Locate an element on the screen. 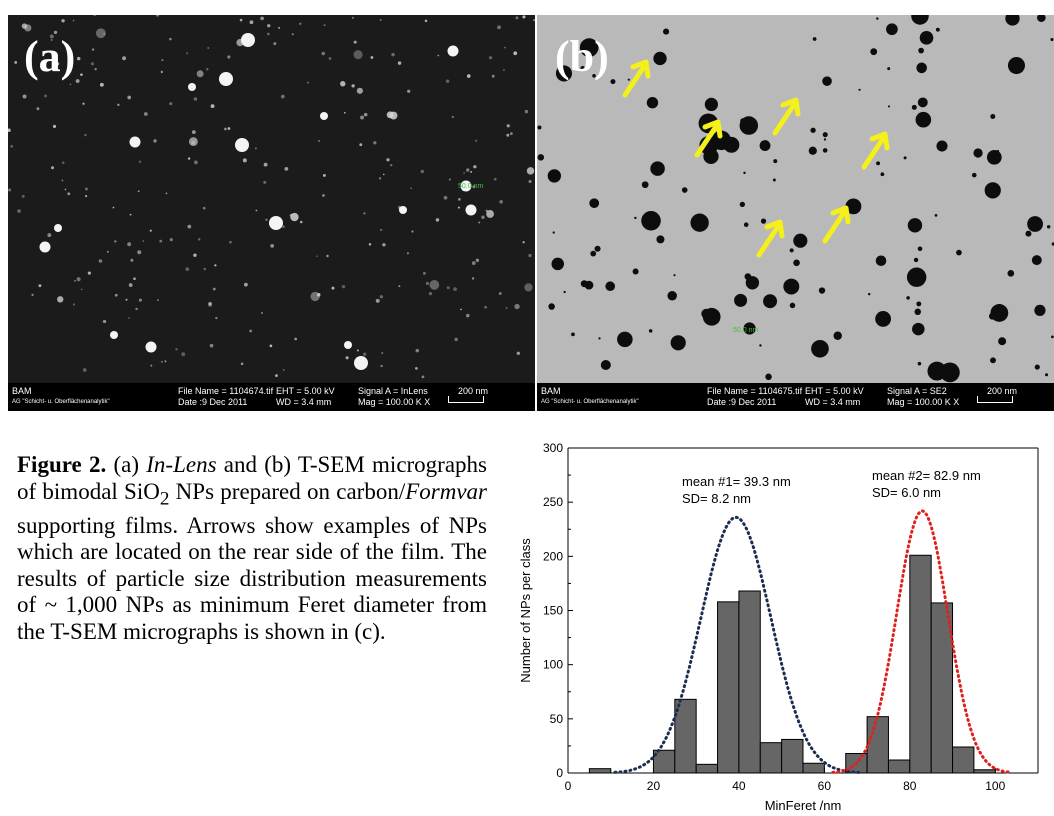 The width and height of the screenshot is (1054, 816). chart-fit-curves is located at coordinates (812, 641).